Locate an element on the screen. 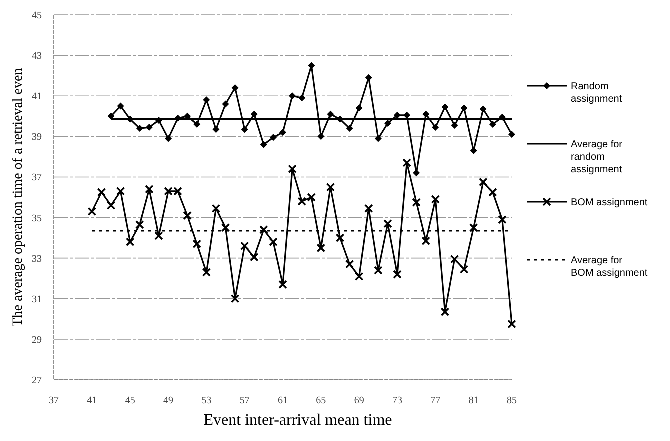 This screenshot has height=441, width=670. legend-label: Random assignment is located at coordinates (596, 93).